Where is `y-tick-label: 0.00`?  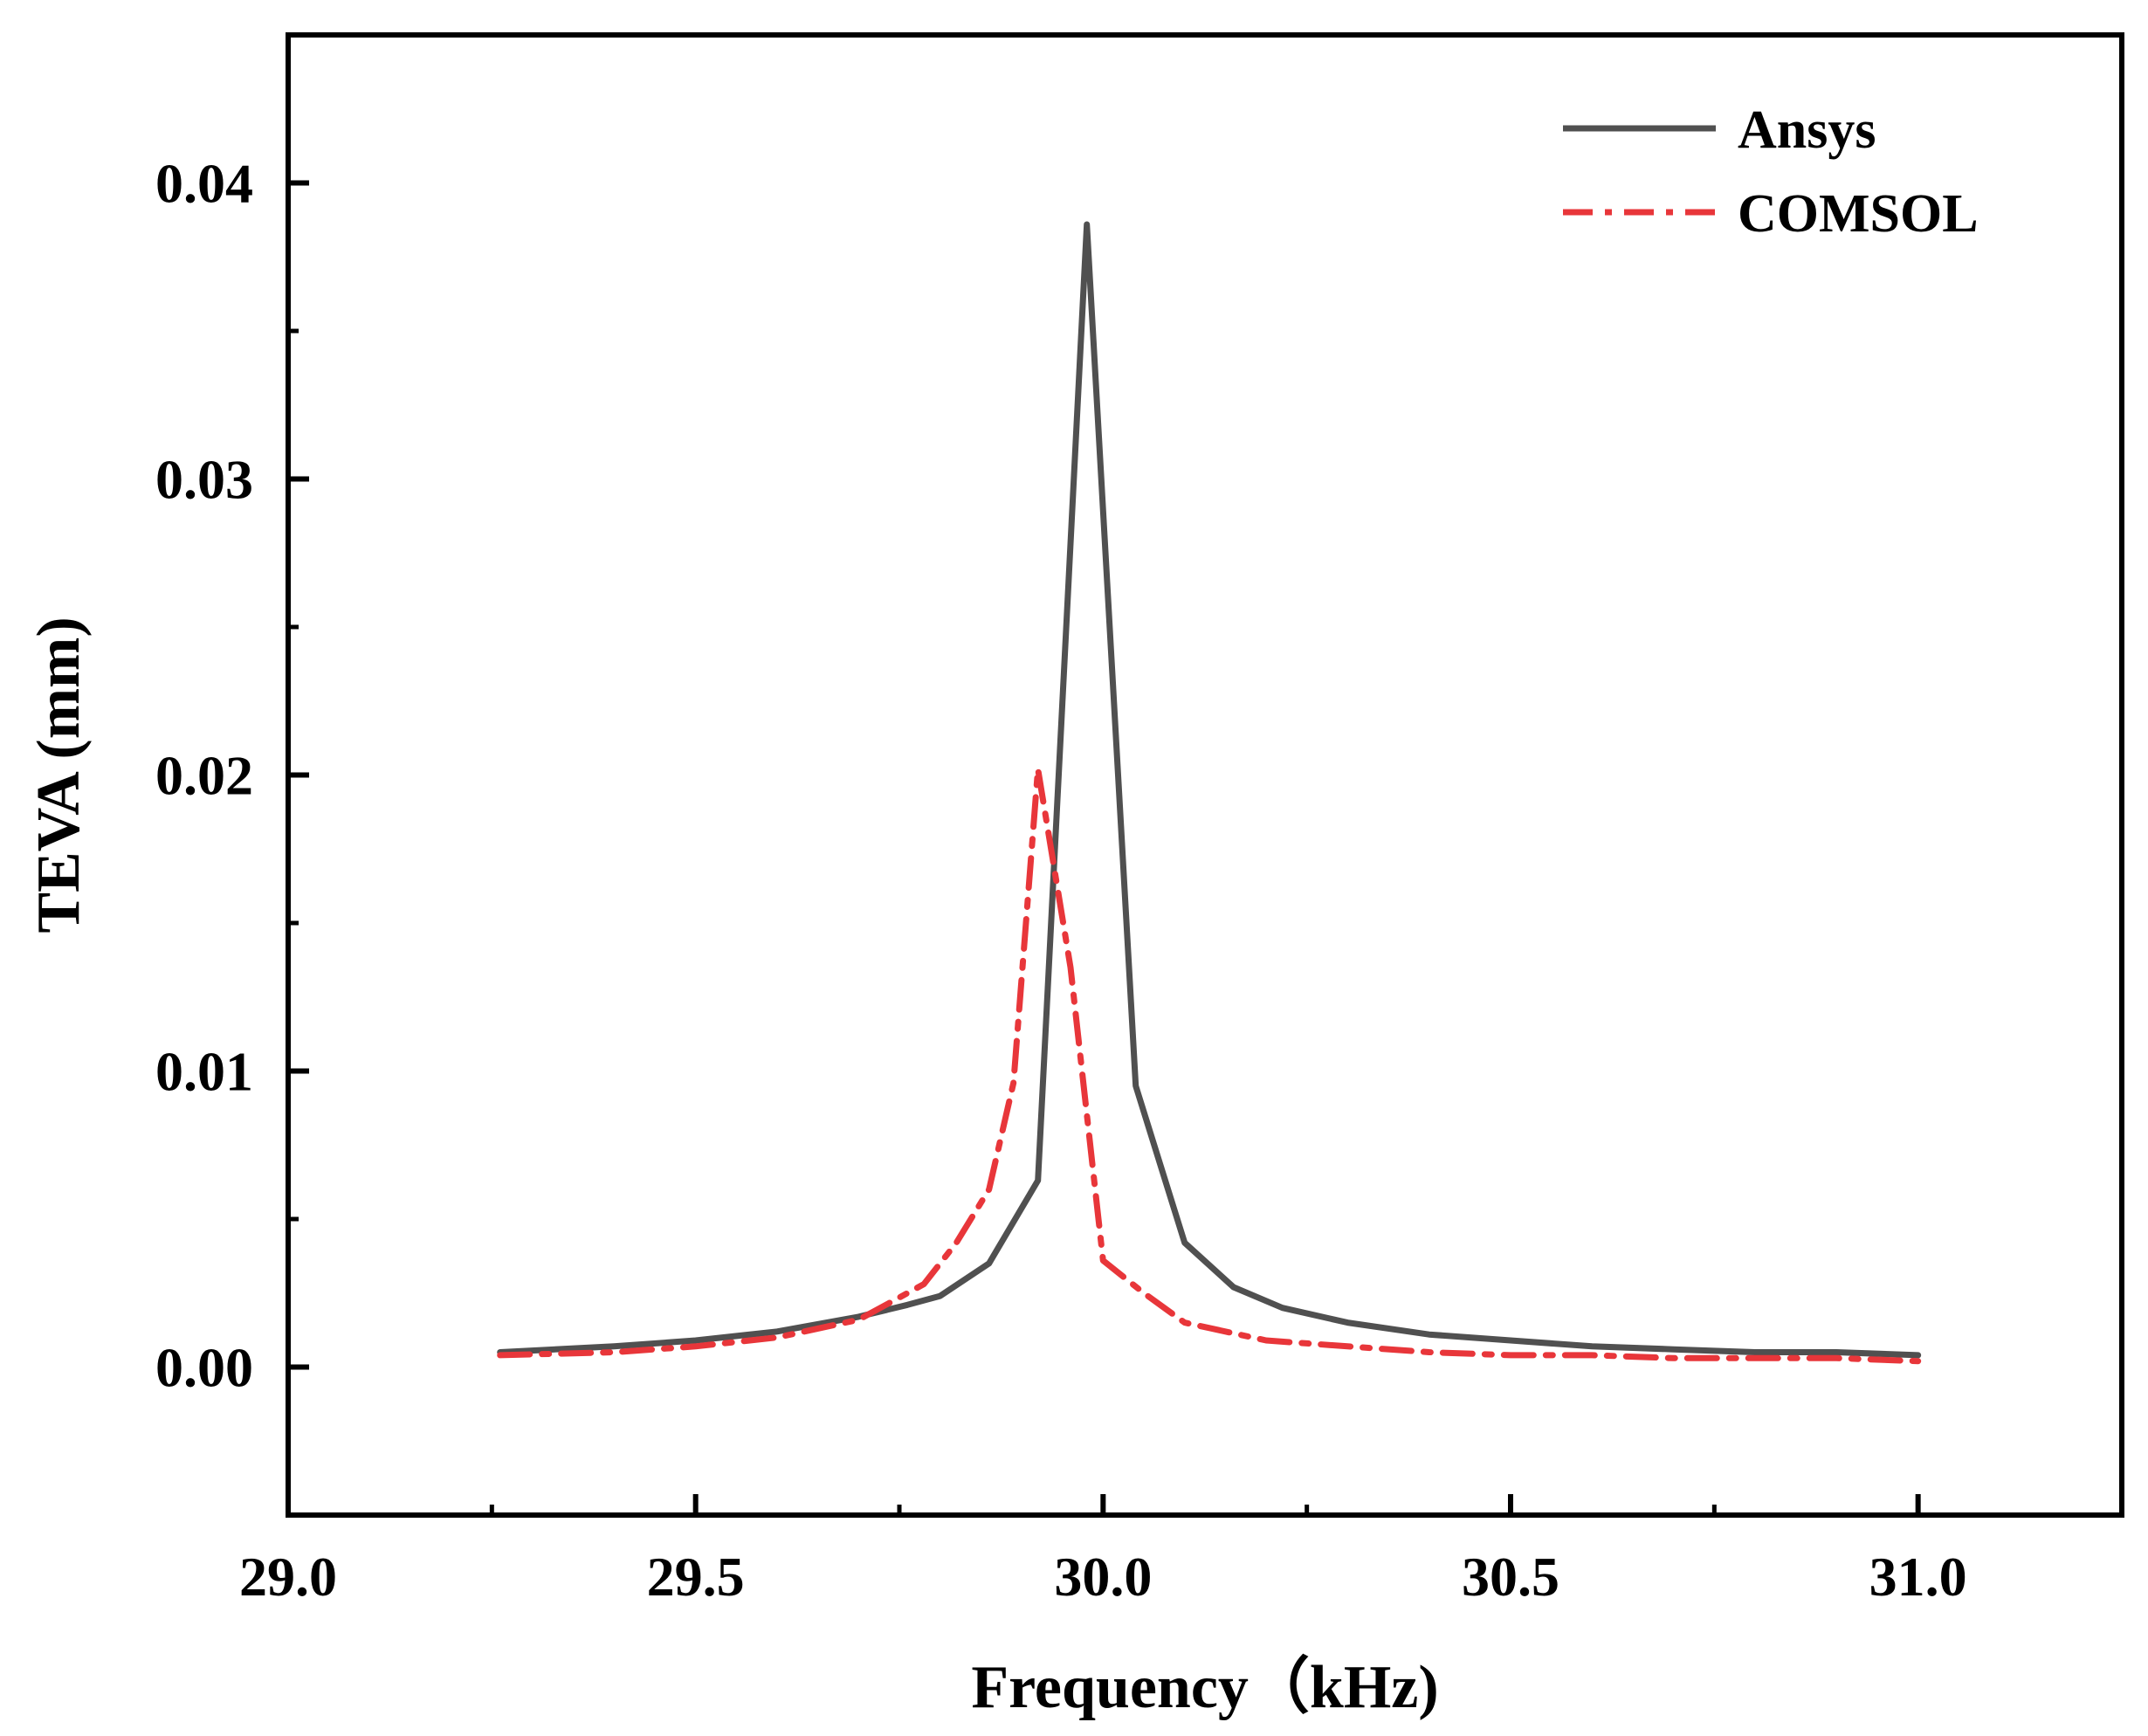
y-tick-label: 0.00 is located at coordinates (204, 1368).